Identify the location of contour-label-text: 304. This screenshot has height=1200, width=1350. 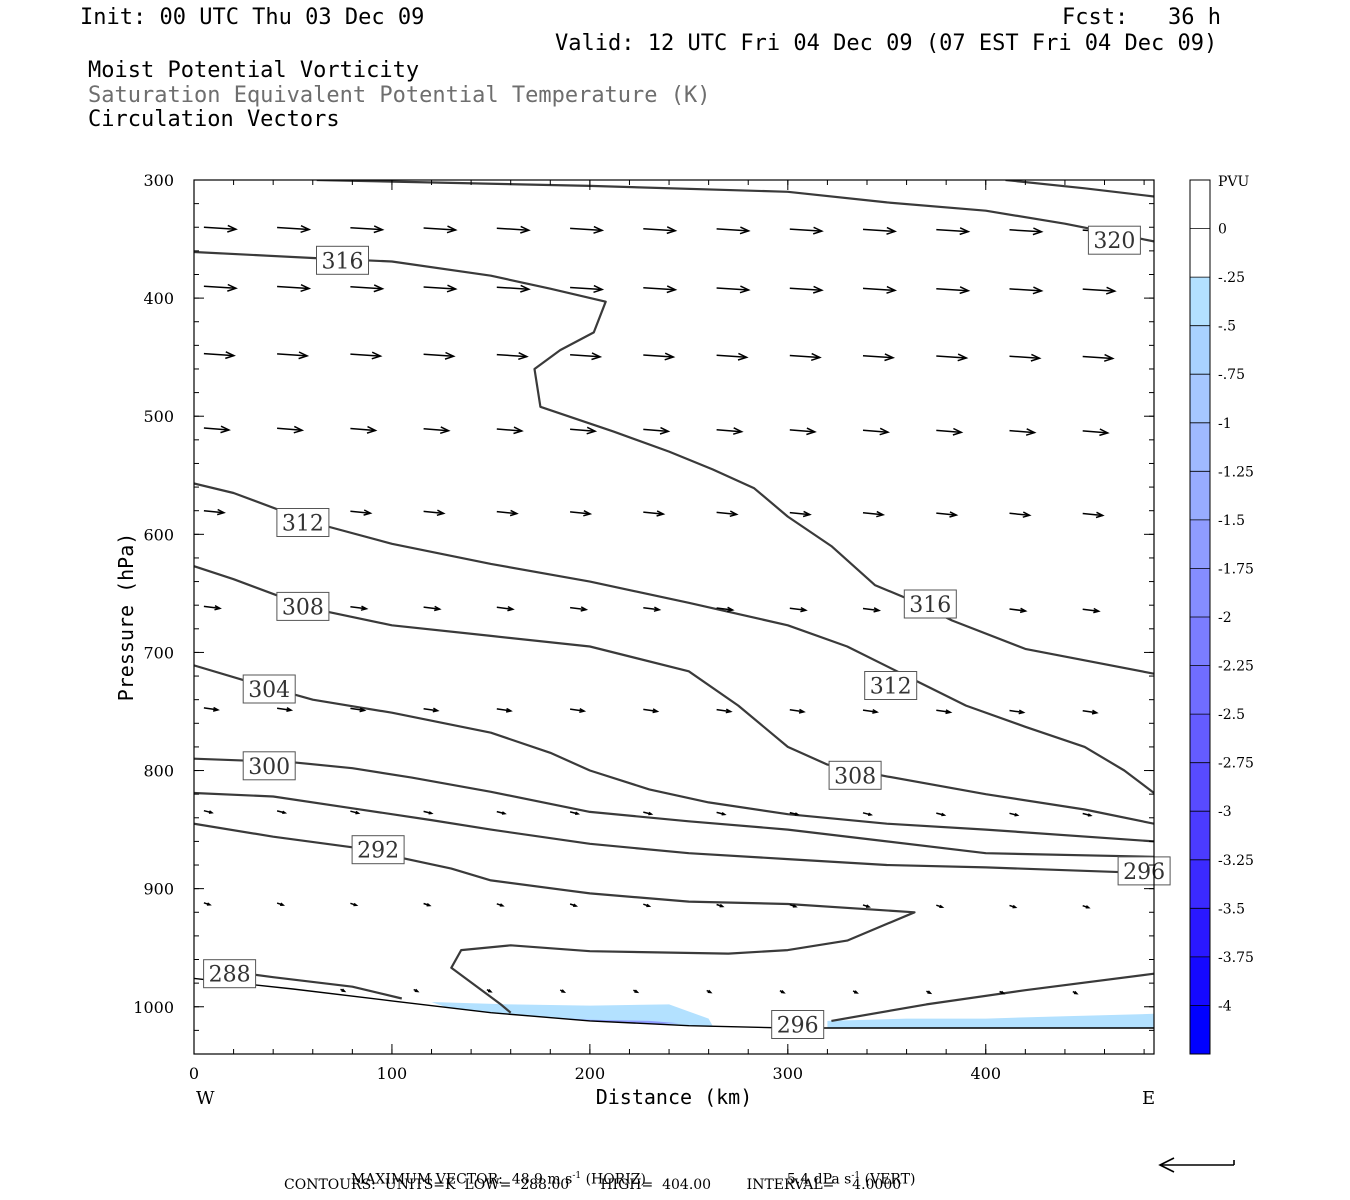
(269, 690).